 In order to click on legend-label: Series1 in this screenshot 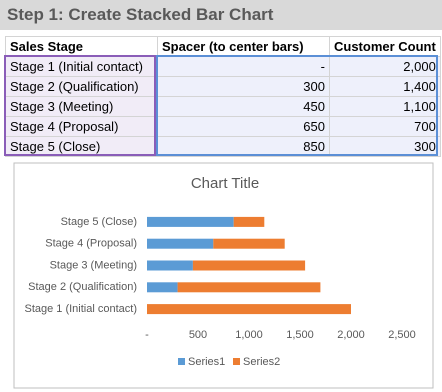, I will do `click(206, 362)`.